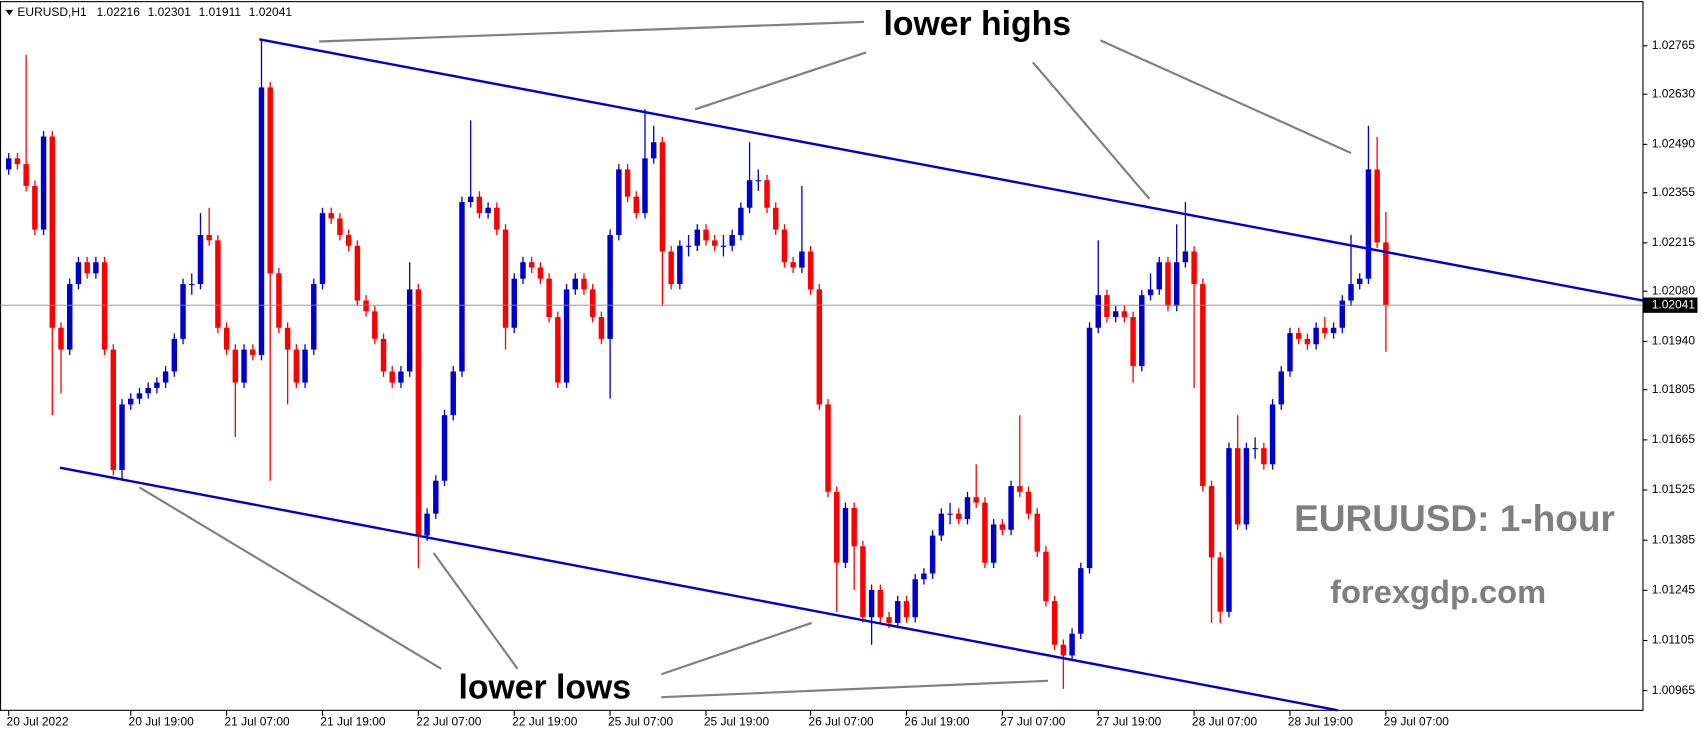 This screenshot has width=1704, height=730. What do you see at coordinates (9, 12) in the screenshot?
I see `menu-arrow` at bounding box center [9, 12].